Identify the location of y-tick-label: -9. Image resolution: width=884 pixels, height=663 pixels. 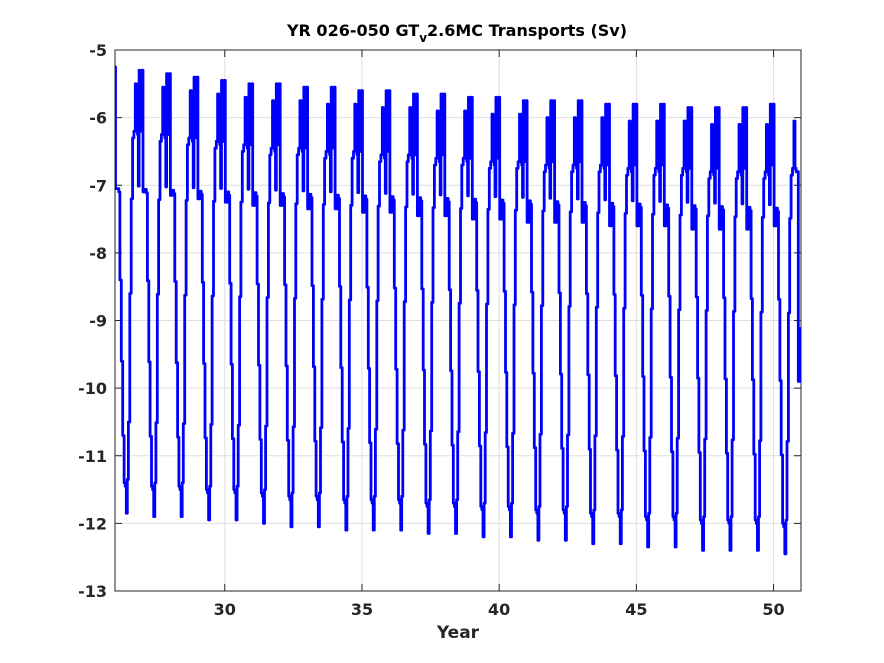
(98, 321).